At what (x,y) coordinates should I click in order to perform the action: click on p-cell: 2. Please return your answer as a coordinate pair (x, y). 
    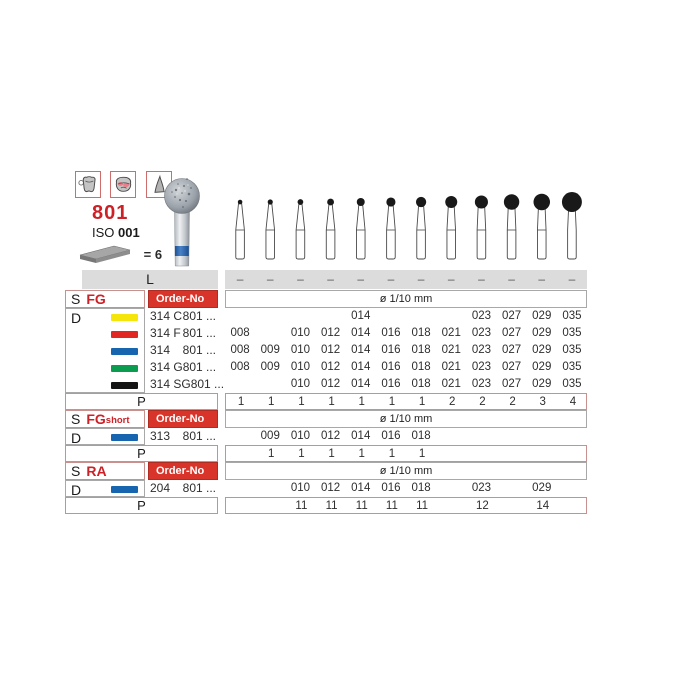
    Looking at the image, I should click on (512, 402).